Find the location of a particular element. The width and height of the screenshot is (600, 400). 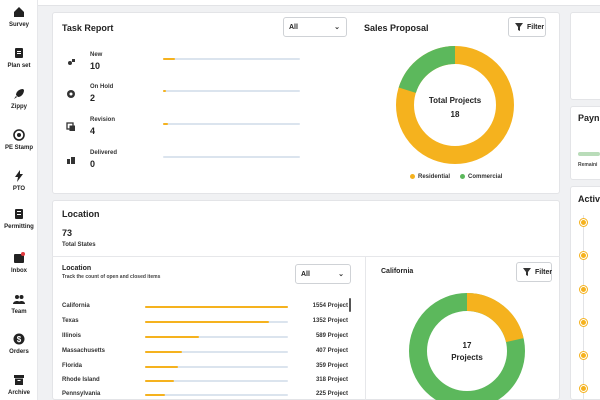

task-count: 4 is located at coordinates (93, 131).